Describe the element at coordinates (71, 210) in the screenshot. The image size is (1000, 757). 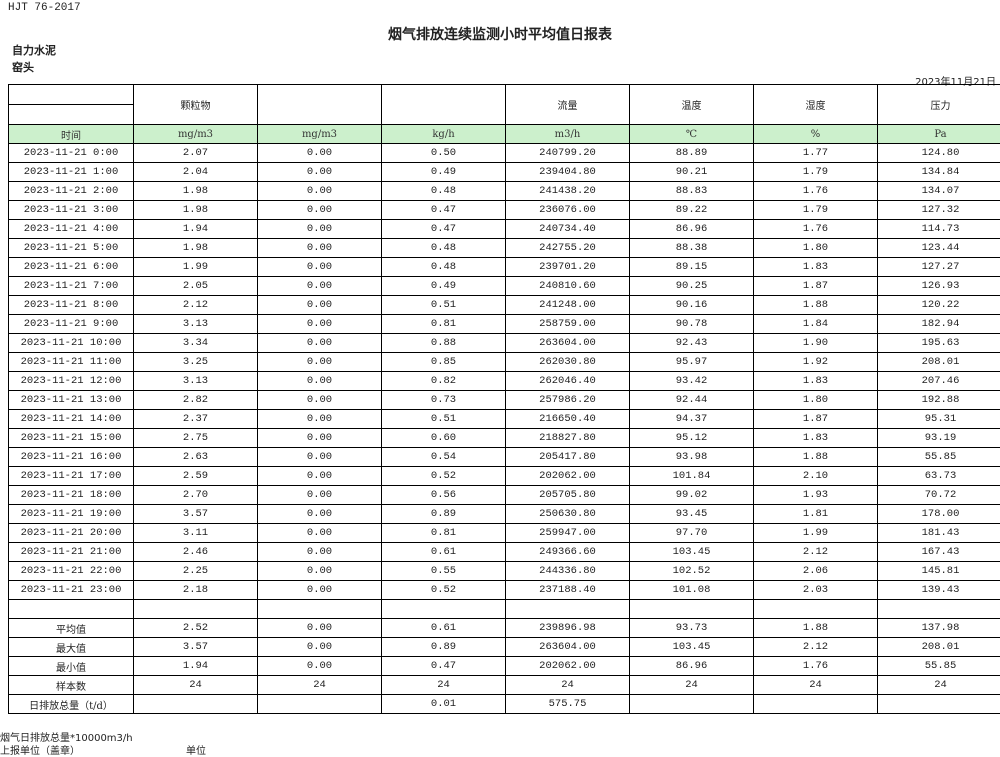
I see `time-cell: 2023-11-21 3:00` at that location.